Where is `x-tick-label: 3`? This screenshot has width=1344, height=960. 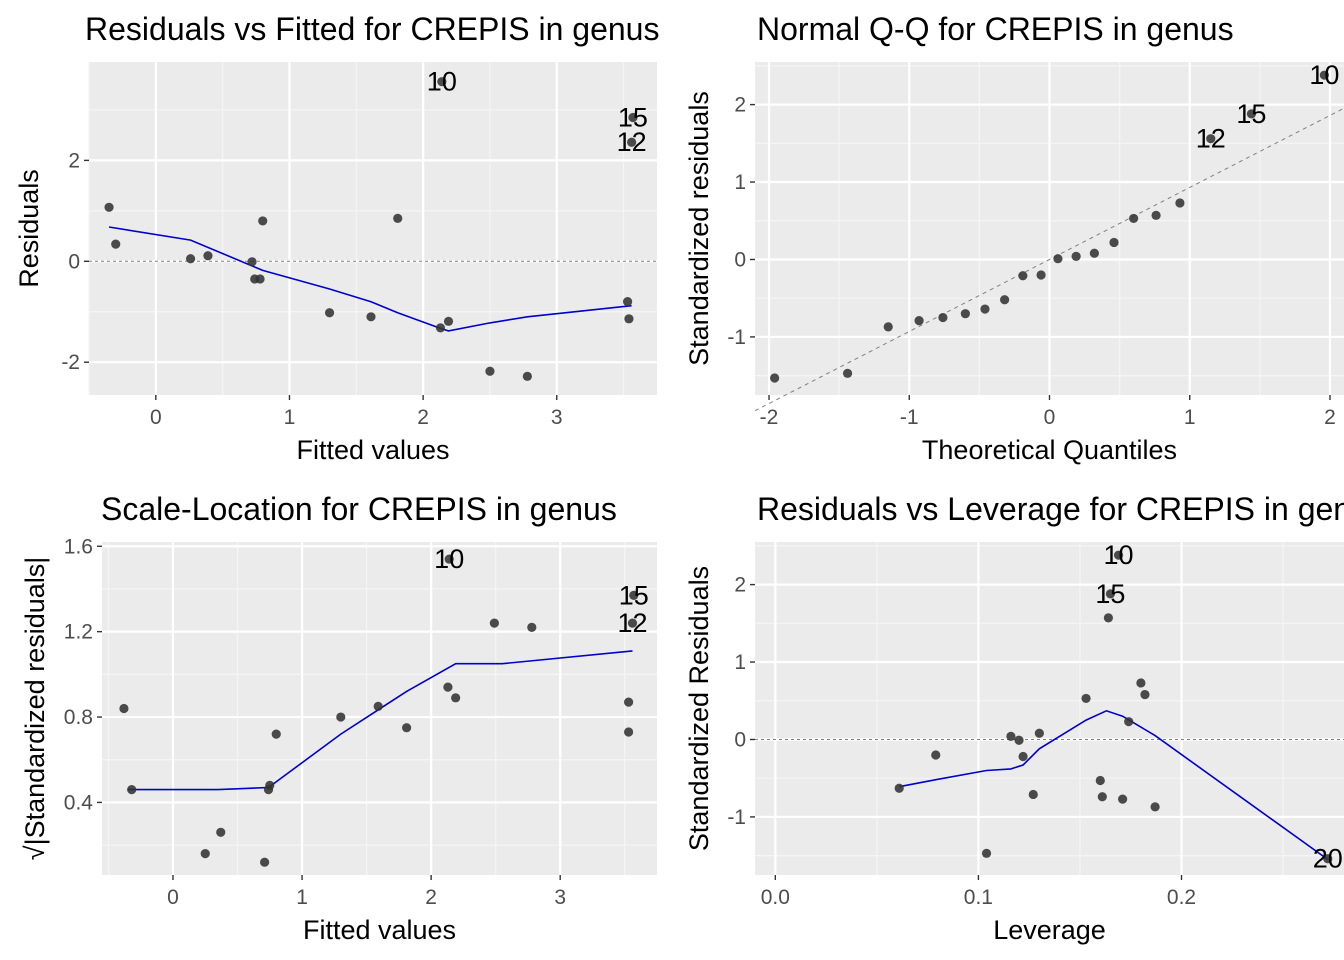 x-tick-label: 3 is located at coordinates (557, 417).